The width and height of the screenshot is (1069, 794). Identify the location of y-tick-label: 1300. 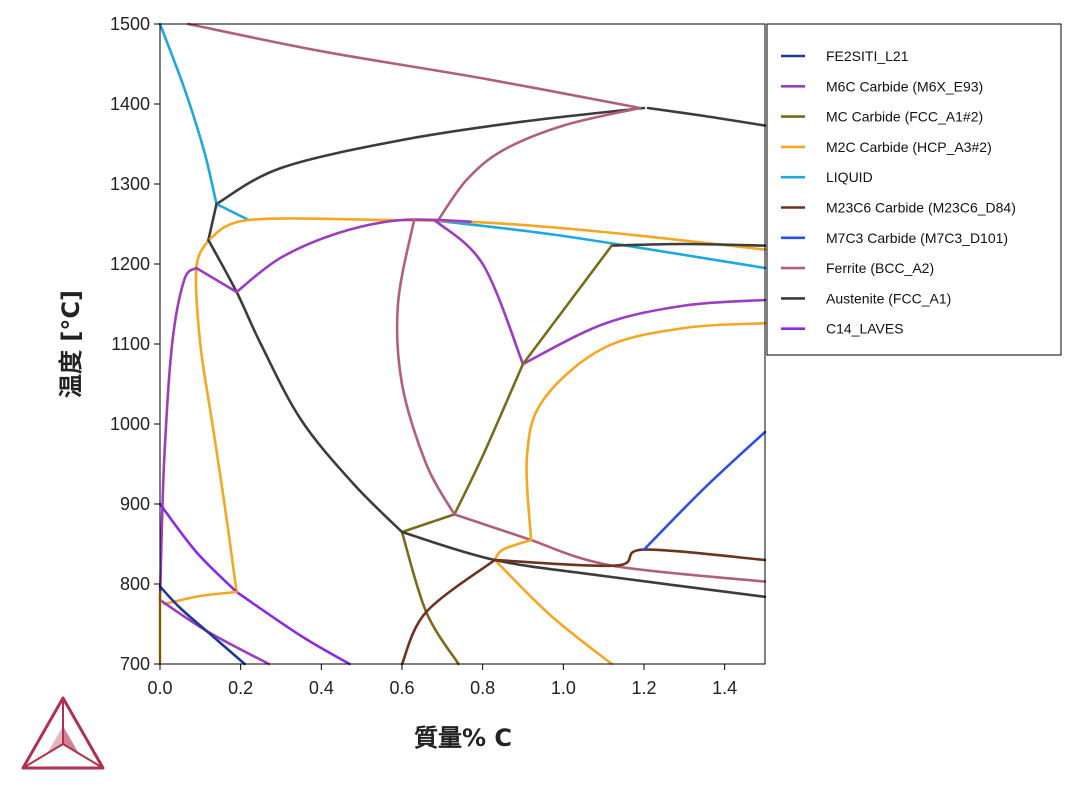
(130, 184).